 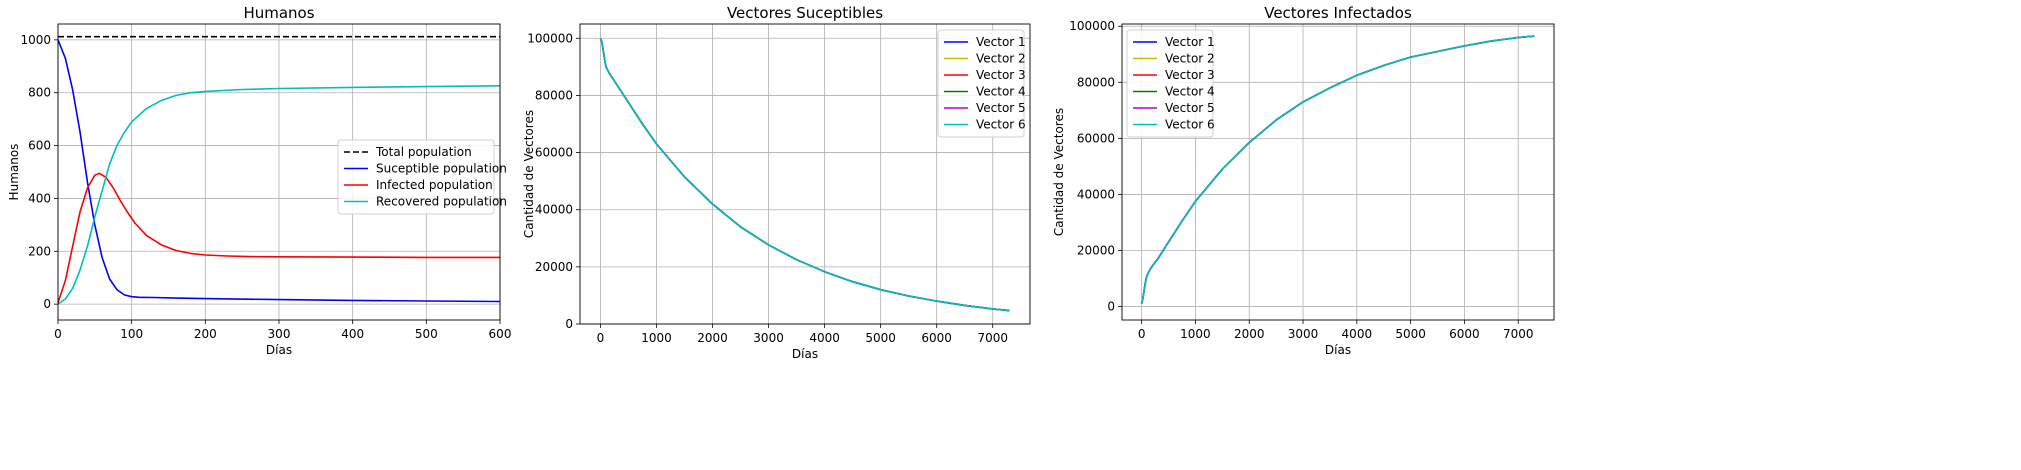 I want to click on legend-label-2: Suceptible population, so click(x=441, y=169).